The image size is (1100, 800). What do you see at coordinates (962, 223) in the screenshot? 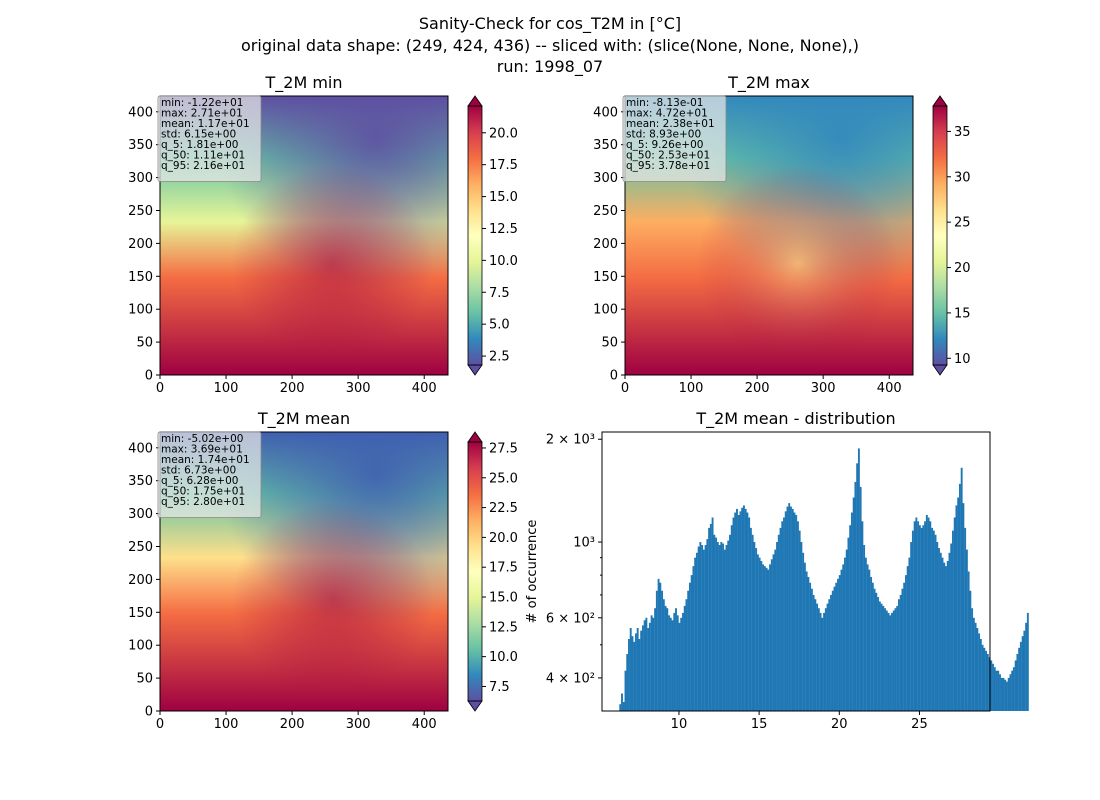
I see `colorbar-tick-label: 25` at bounding box center [962, 223].